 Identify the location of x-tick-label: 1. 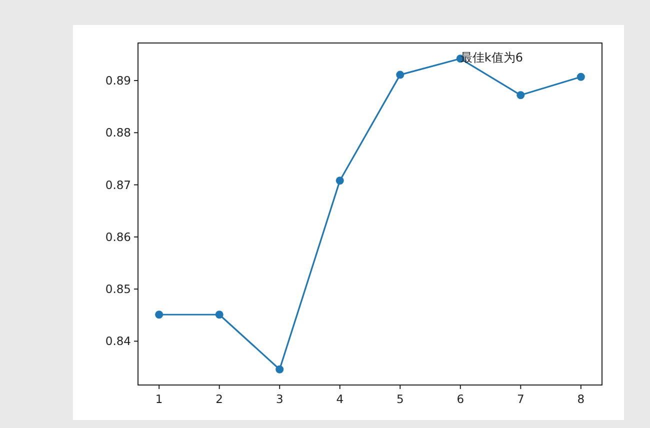
(159, 399).